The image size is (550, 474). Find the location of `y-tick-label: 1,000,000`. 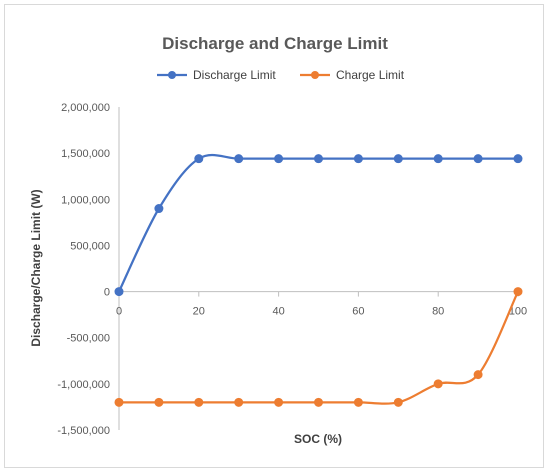

y-tick-label: 1,000,000 is located at coordinates (85, 200).